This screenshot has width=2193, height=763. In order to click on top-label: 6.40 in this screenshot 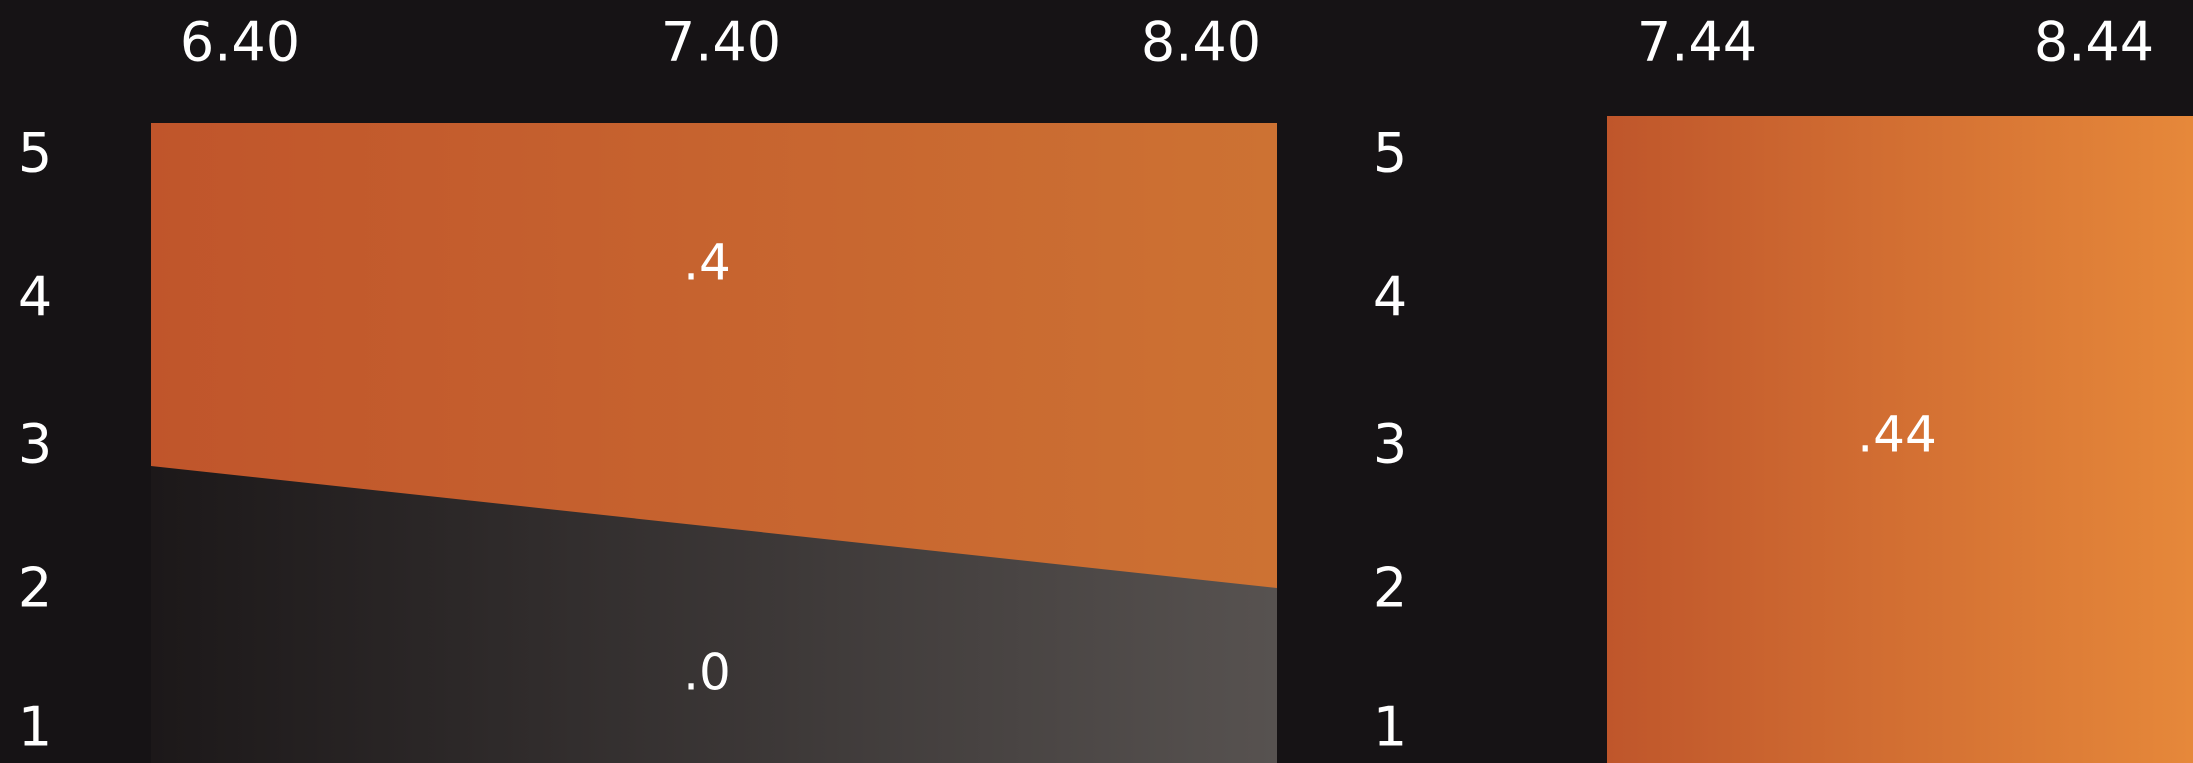, I will do `click(240, 42)`.